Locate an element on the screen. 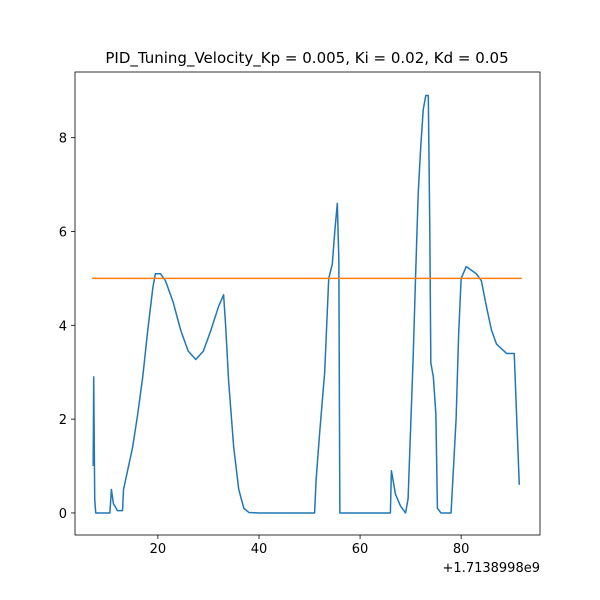  y-tick-label: 0 is located at coordinates (63, 514).